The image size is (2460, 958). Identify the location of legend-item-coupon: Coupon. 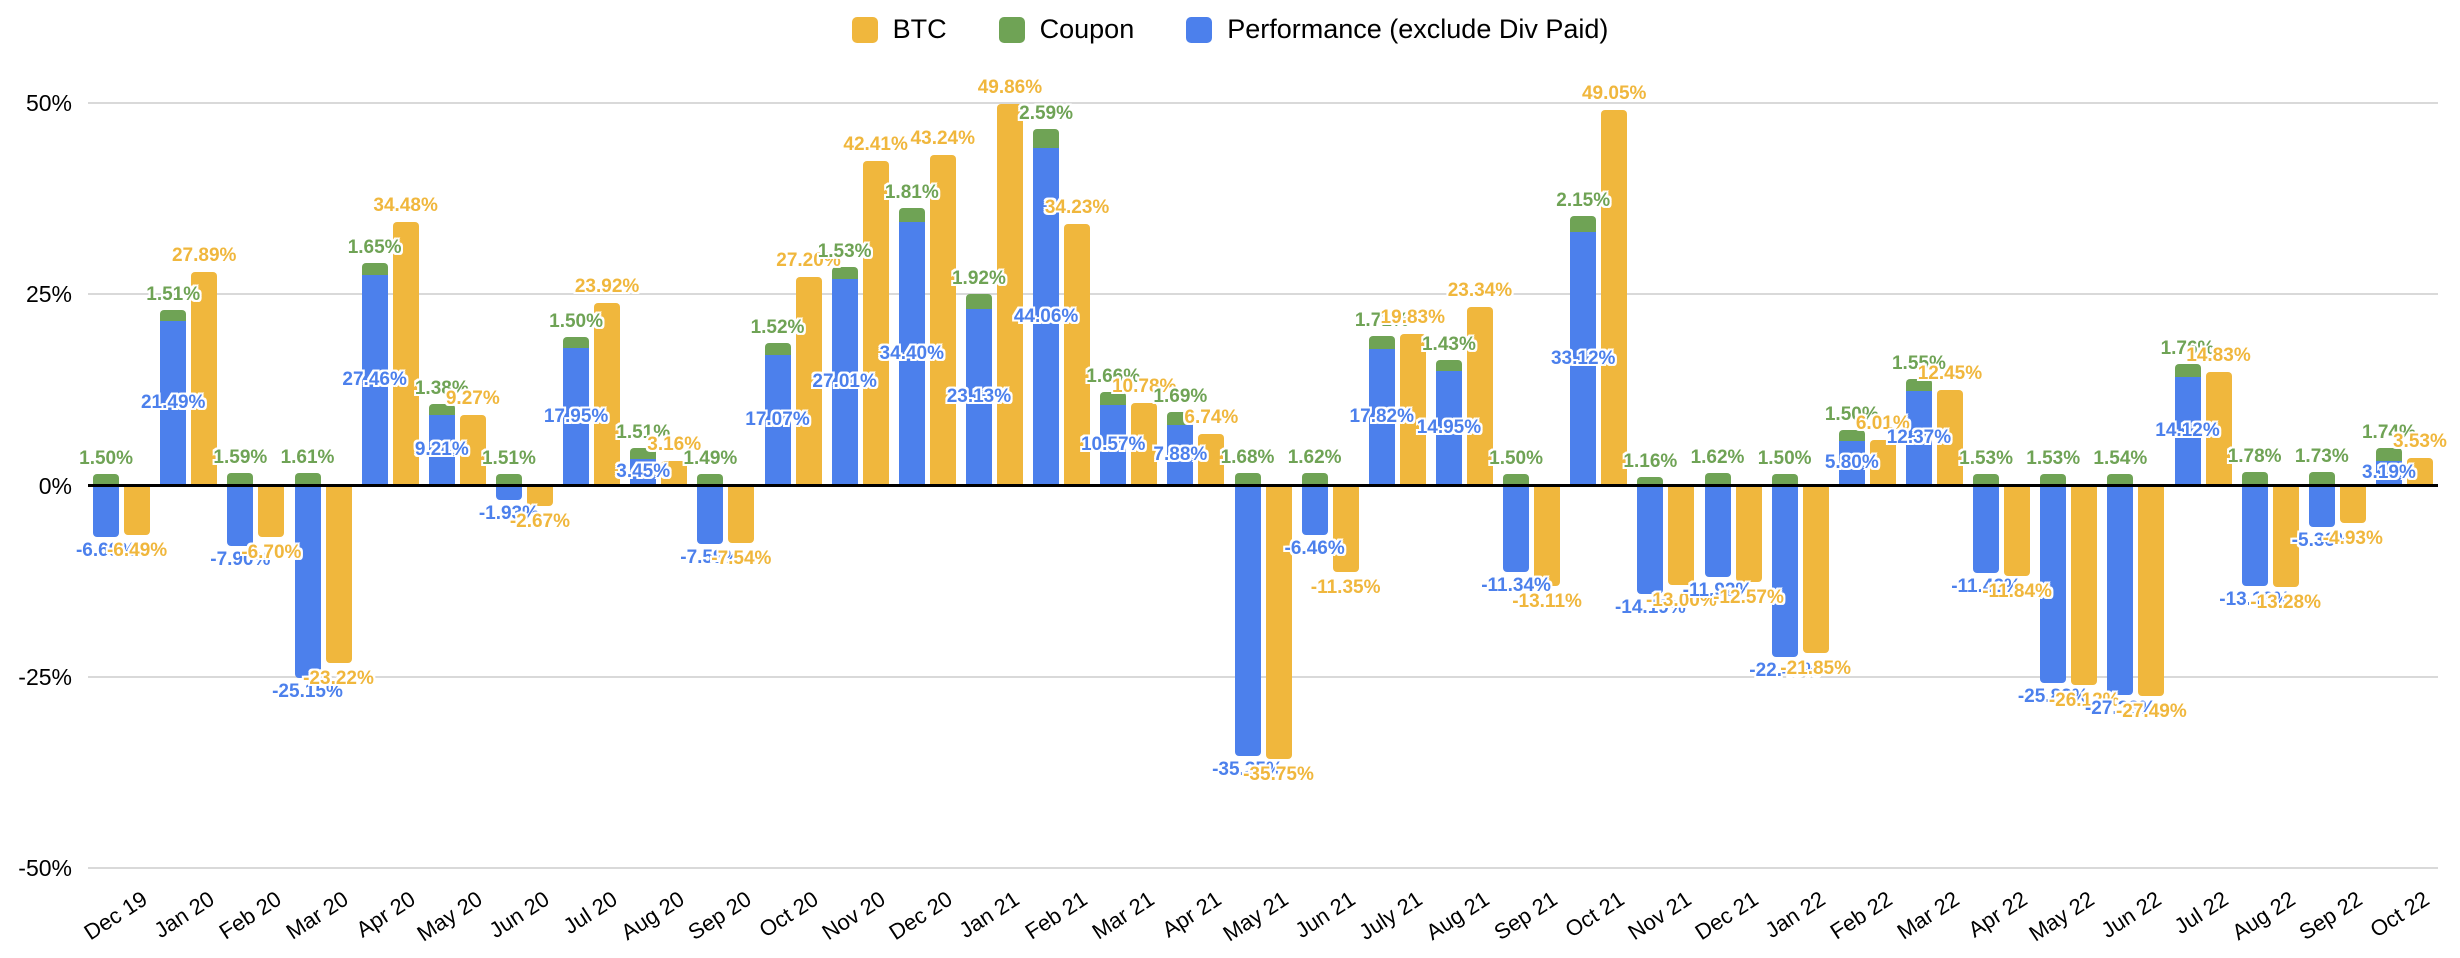
(1066, 29).